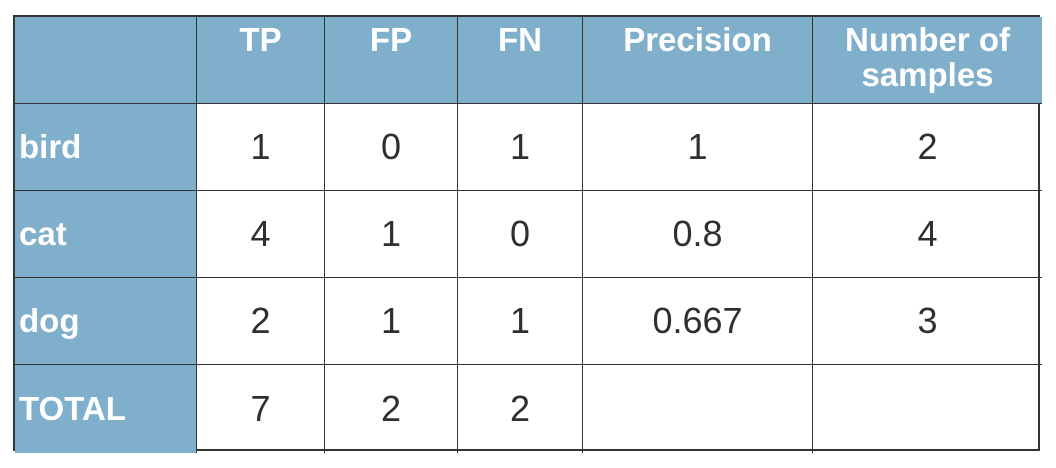 This screenshot has height=468, width=1056. Describe the element at coordinates (698, 234) in the screenshot. I see `table-cell-cat-precision: 0.8` at that location.